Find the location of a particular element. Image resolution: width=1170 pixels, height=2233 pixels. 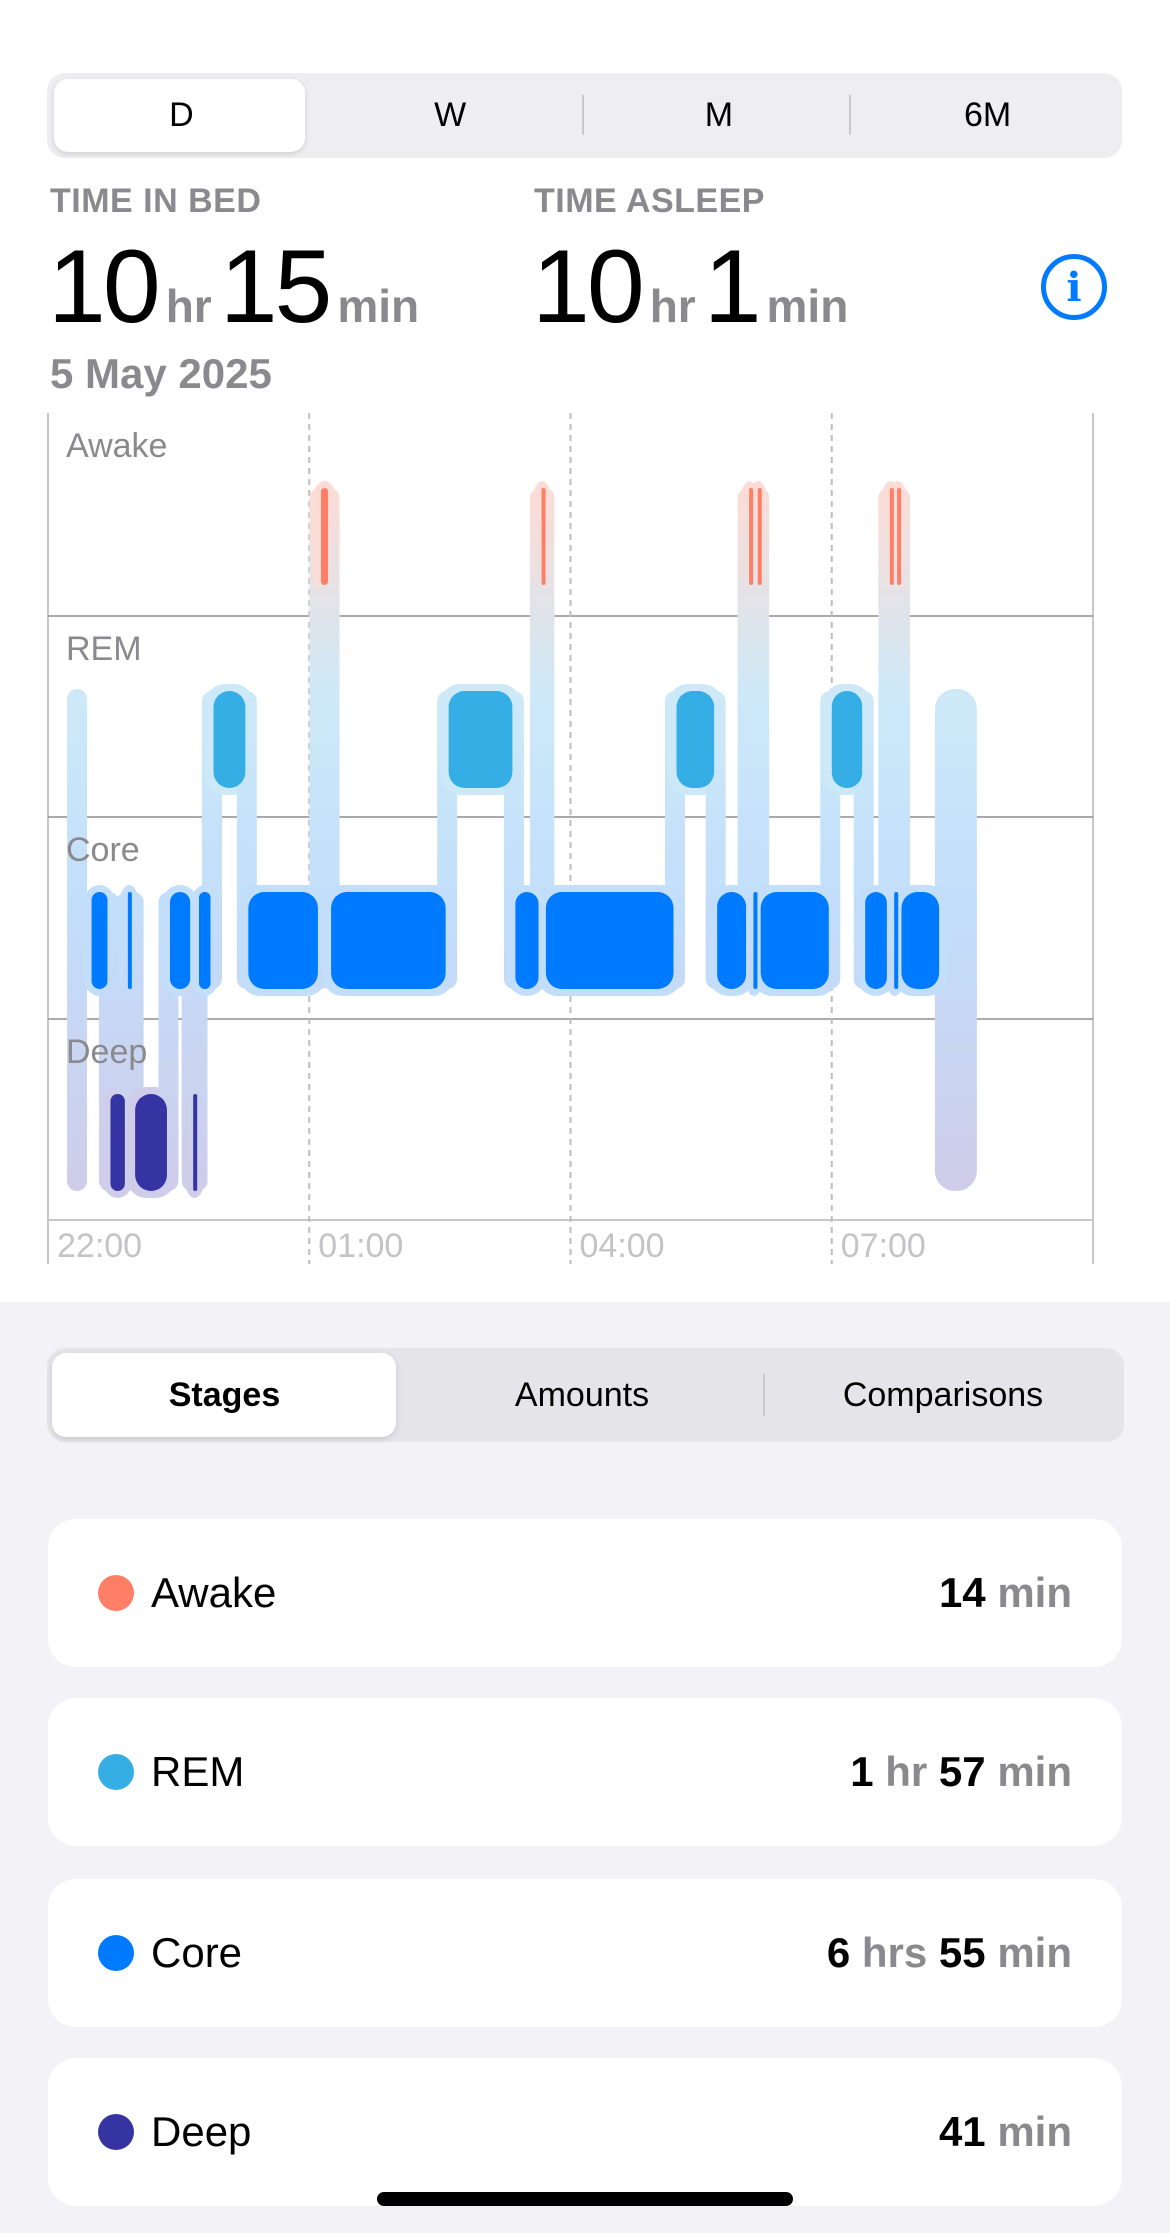

row-label-deep: Deep is located at coordinates (106, 1052).